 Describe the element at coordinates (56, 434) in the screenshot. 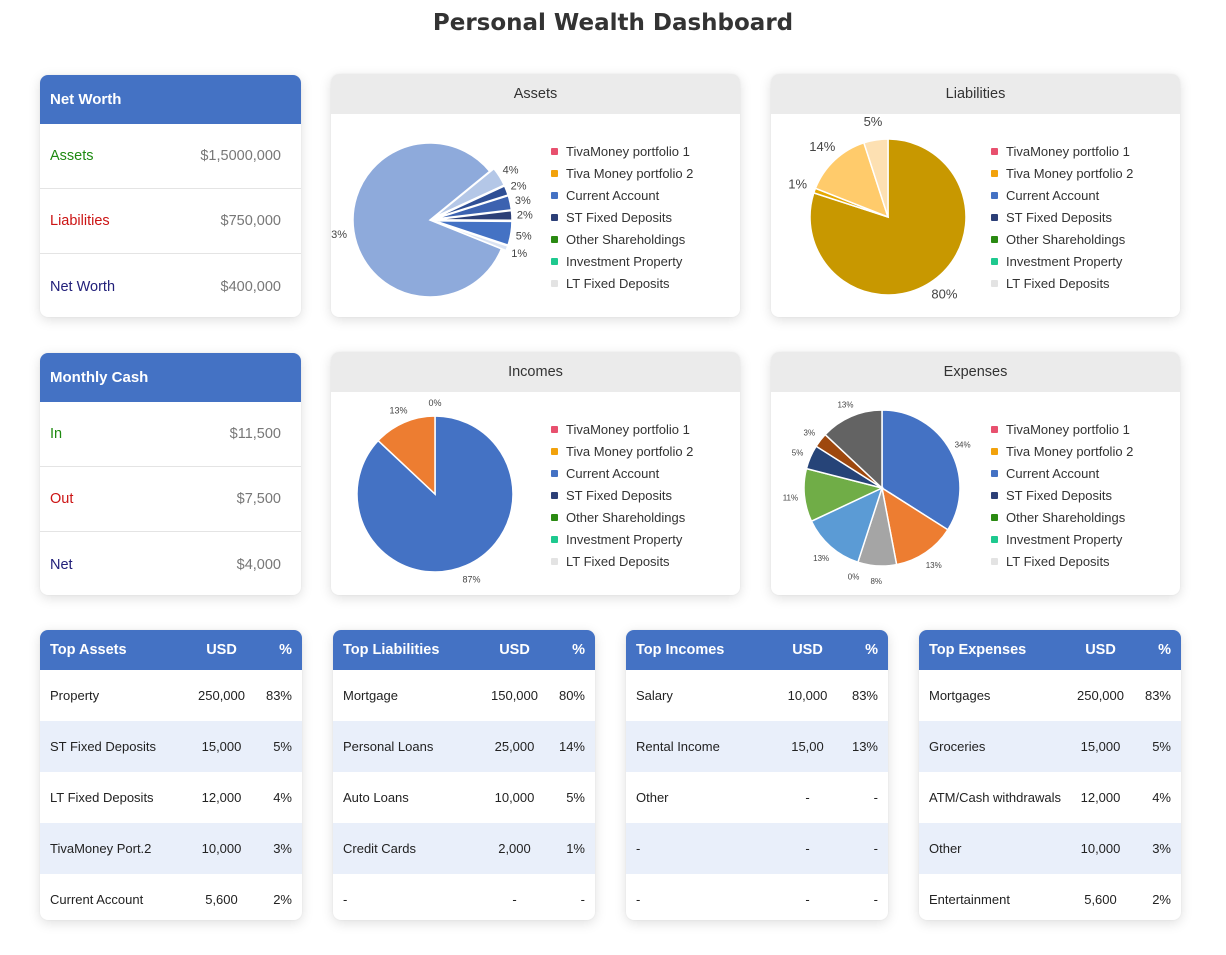

I see `cash-in-label: In` at that location.